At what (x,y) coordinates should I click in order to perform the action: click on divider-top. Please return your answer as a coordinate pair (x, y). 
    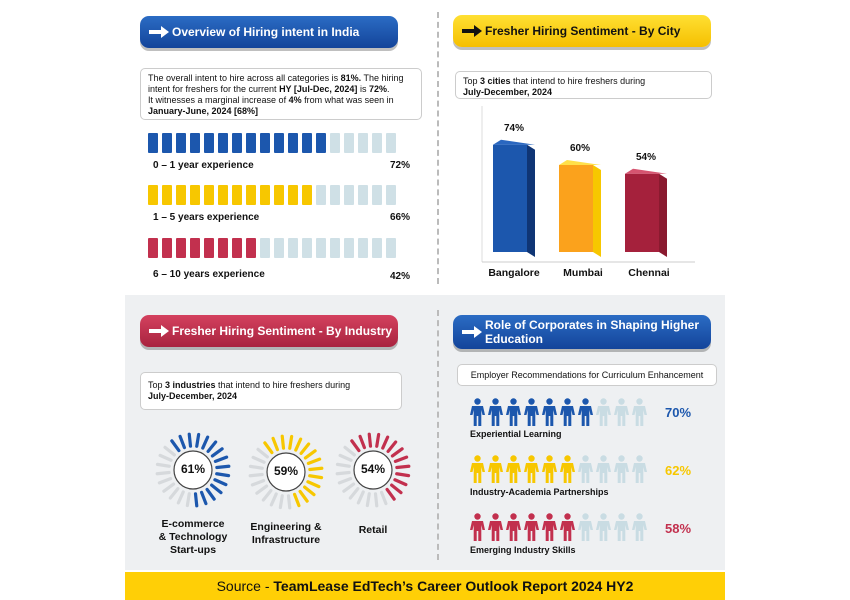
    Looking at the image, I should click on (438, 148).